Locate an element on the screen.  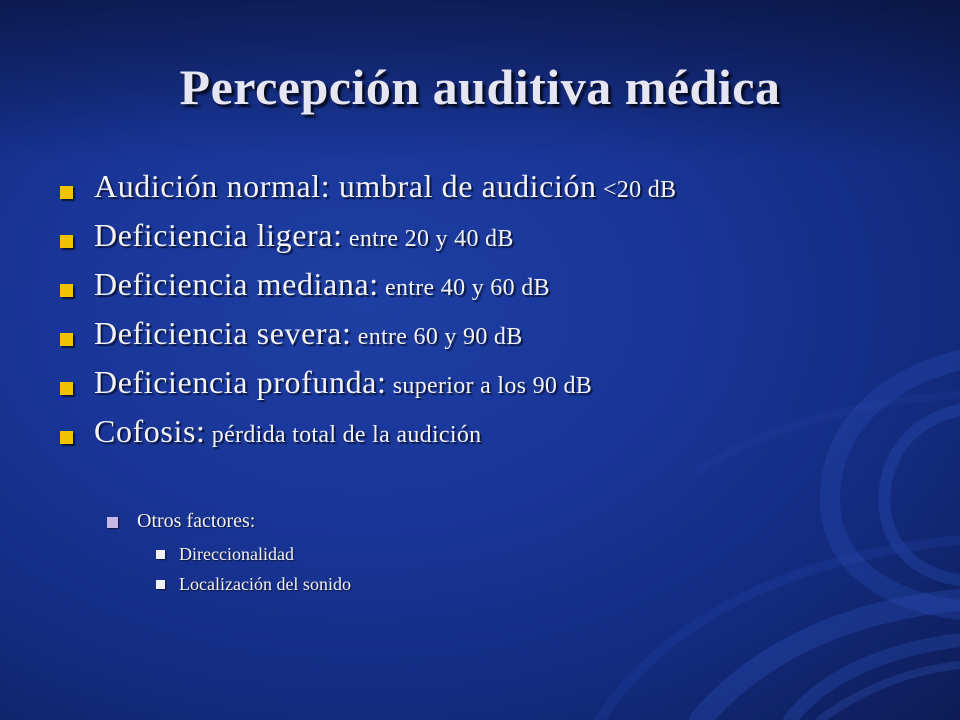
bullet-detail: superior a los 90 dB is located at coordinates (489, 386).